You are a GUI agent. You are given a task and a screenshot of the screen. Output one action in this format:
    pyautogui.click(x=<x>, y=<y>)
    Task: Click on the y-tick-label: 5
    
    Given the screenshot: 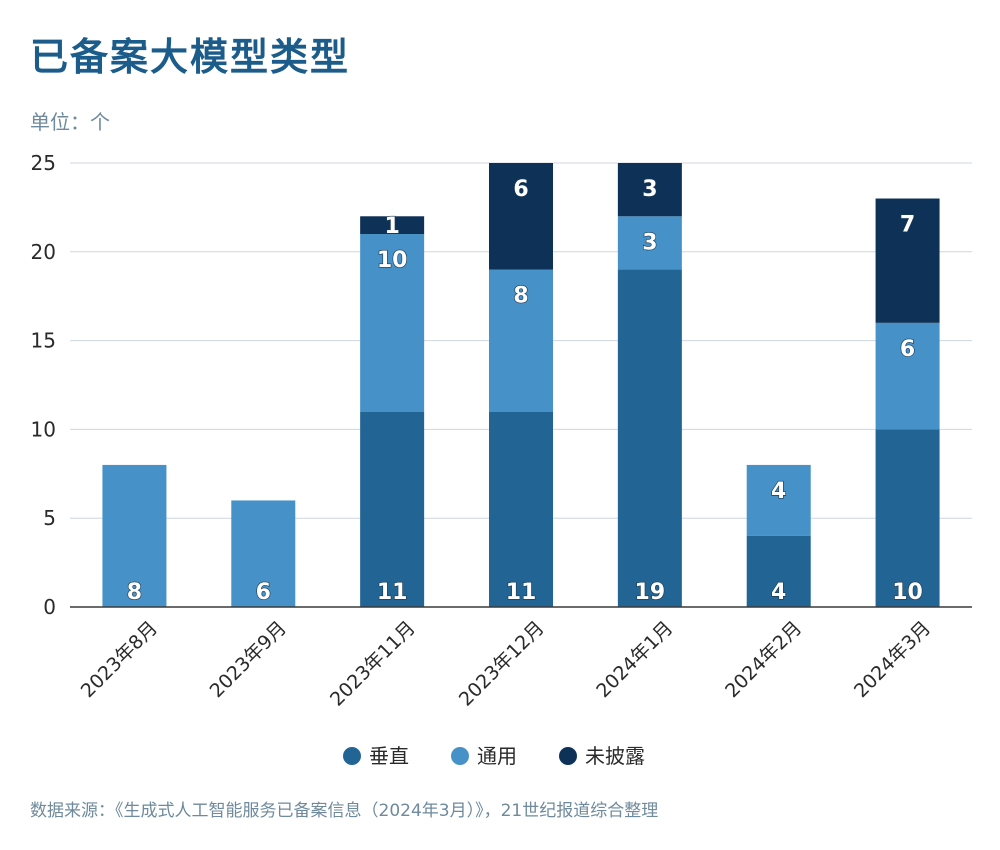 What is the action you would take?
    pyautogui.click(x=49, y=518)
    